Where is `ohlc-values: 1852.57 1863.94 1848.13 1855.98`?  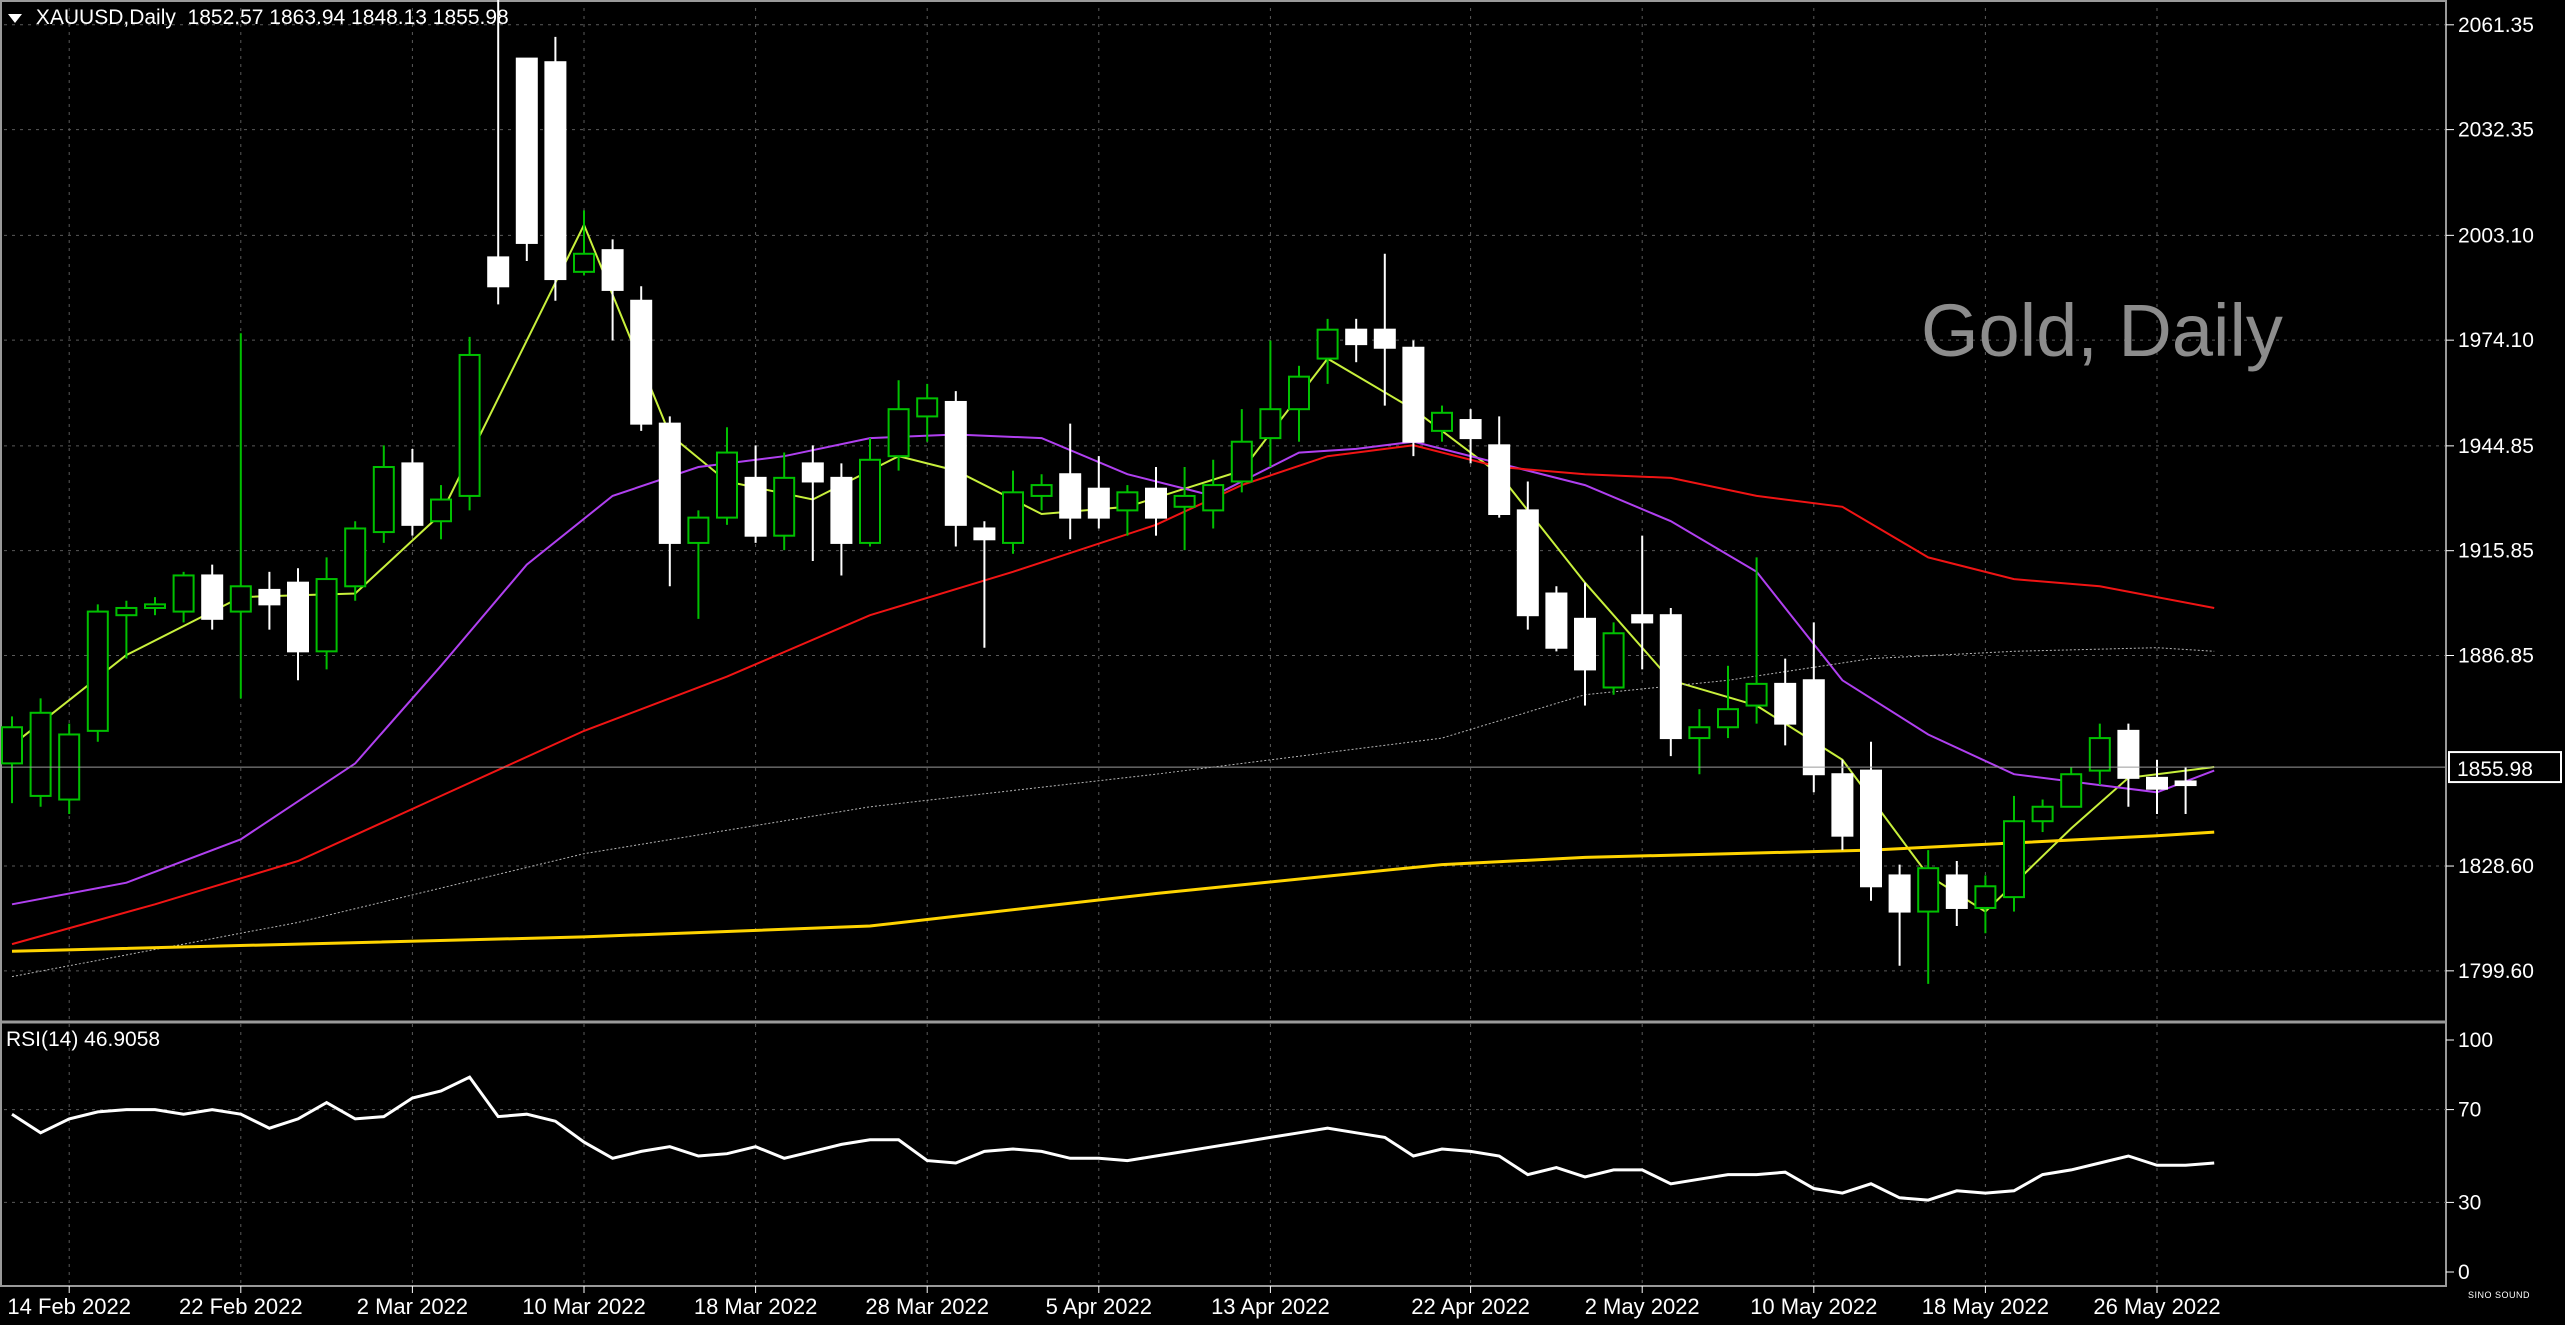
ohlc-values: 1852.57 1863.94 1848.13 1855.98 is located at coordinates (348, 17).